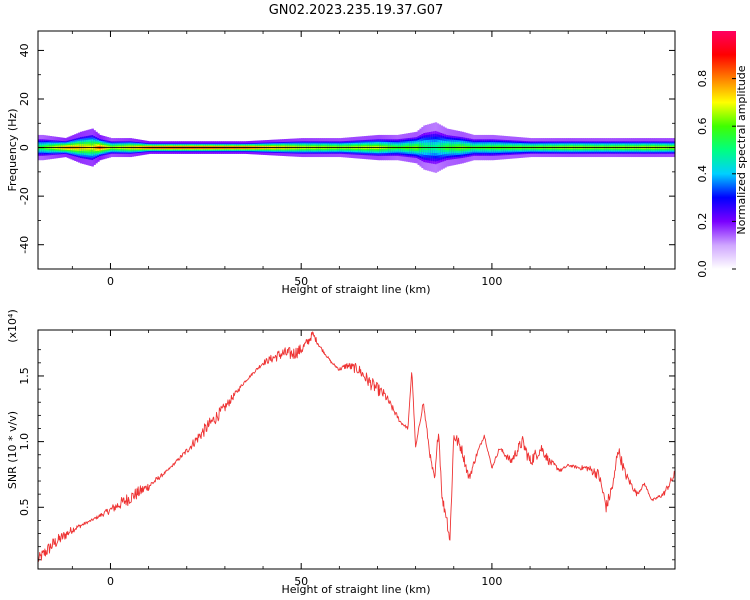 The width and height of the screenshot is (750, 600). What do you see at coordinates (355, 289) in the screenshot?
I see `spectrogram-x-axis-label: Height of straight line (km)` at bounding box center [355, 289].